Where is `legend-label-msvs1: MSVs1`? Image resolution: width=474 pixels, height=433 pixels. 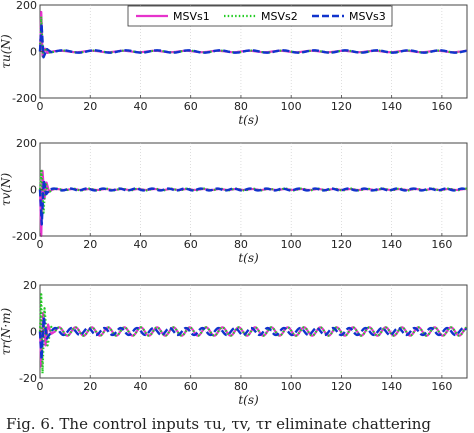 legend-label-msvs1: MSVs1 is located at coordinates (191, 16).